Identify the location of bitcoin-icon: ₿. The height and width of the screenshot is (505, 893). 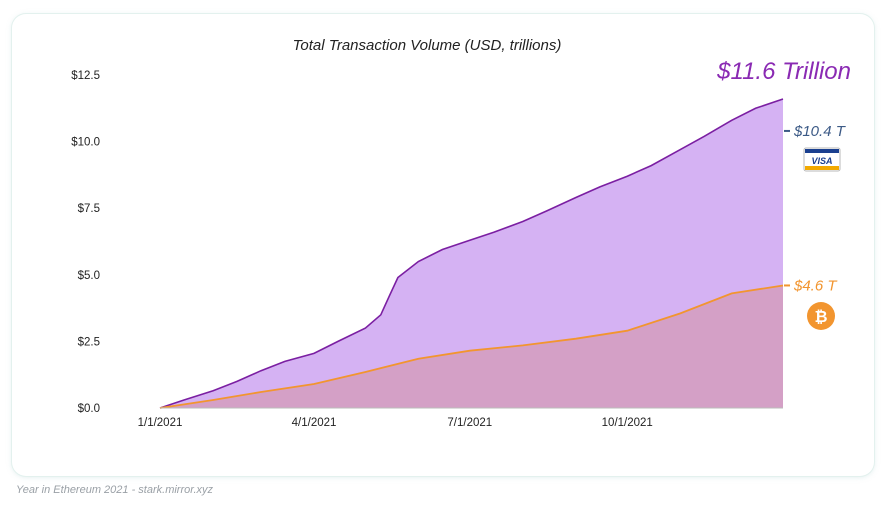
(821, 316).